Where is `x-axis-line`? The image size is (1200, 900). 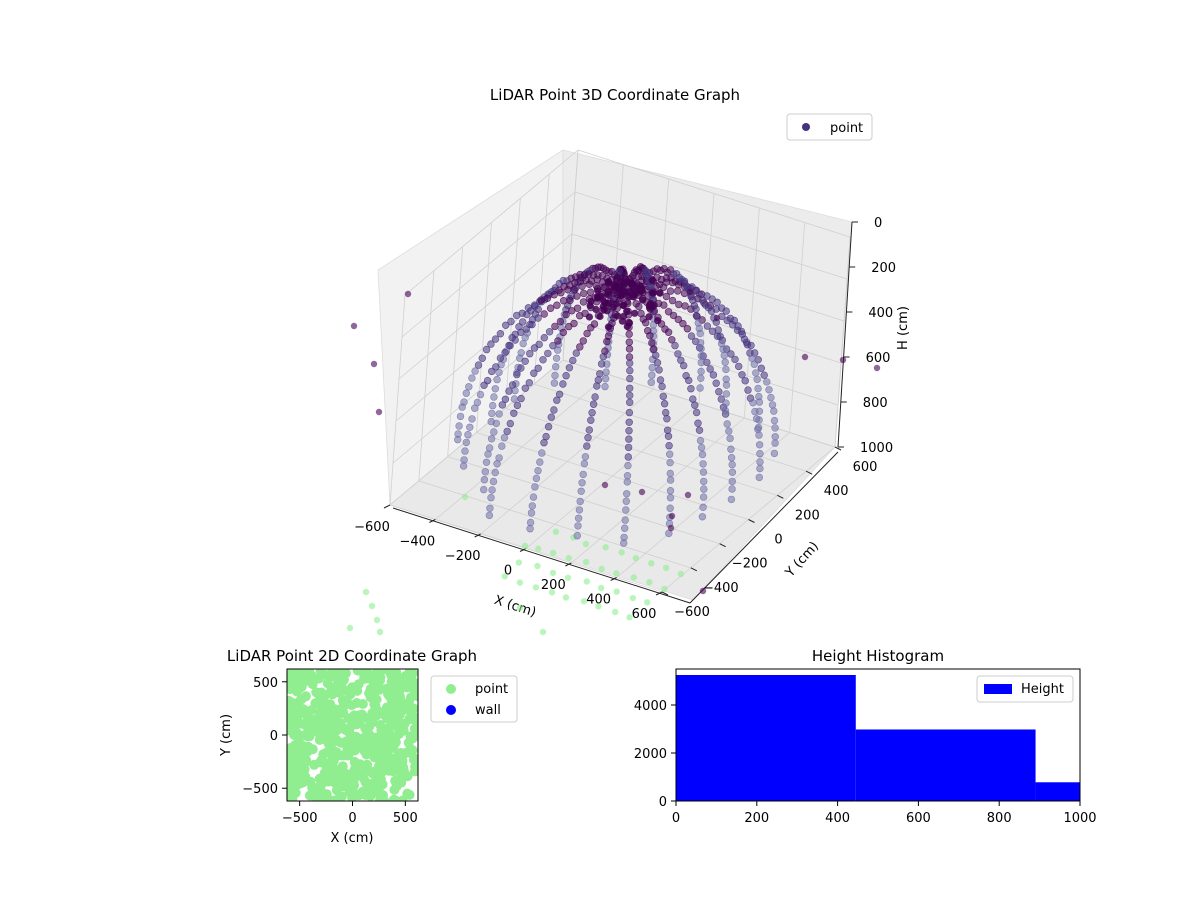 x-axis-line is located at coordinates (541, 555).